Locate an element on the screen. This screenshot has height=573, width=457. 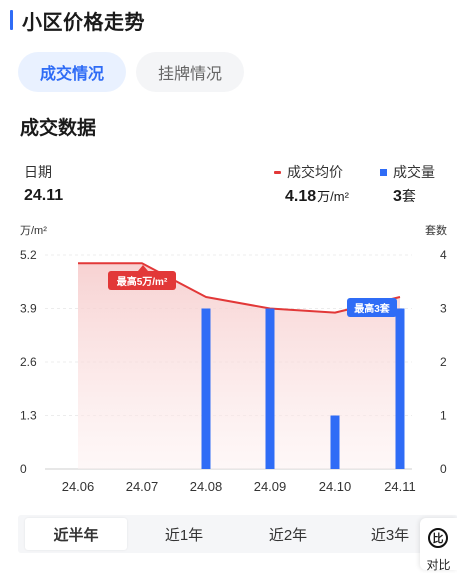
right-axis-unit: 套数 is located at coordinates (436, 230).